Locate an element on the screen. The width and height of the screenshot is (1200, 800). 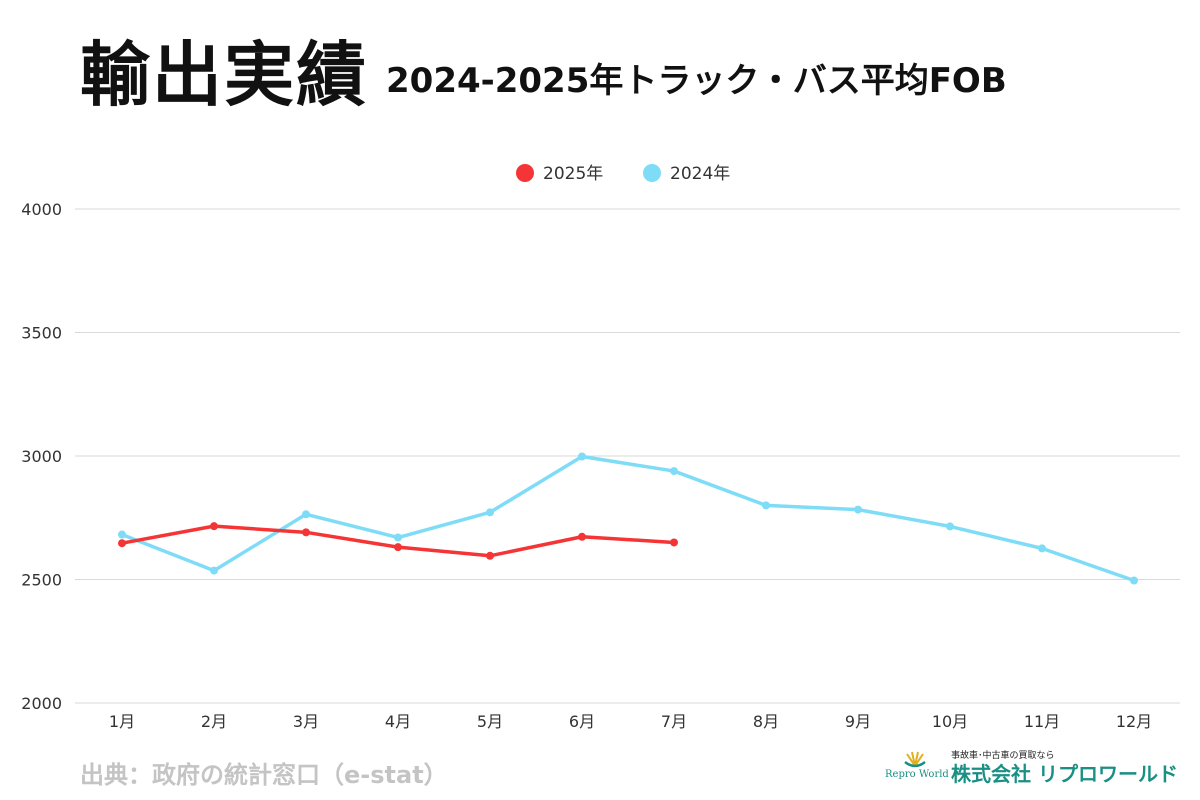
x-tick-label: 12月 is located at coordinates (1134, 721).